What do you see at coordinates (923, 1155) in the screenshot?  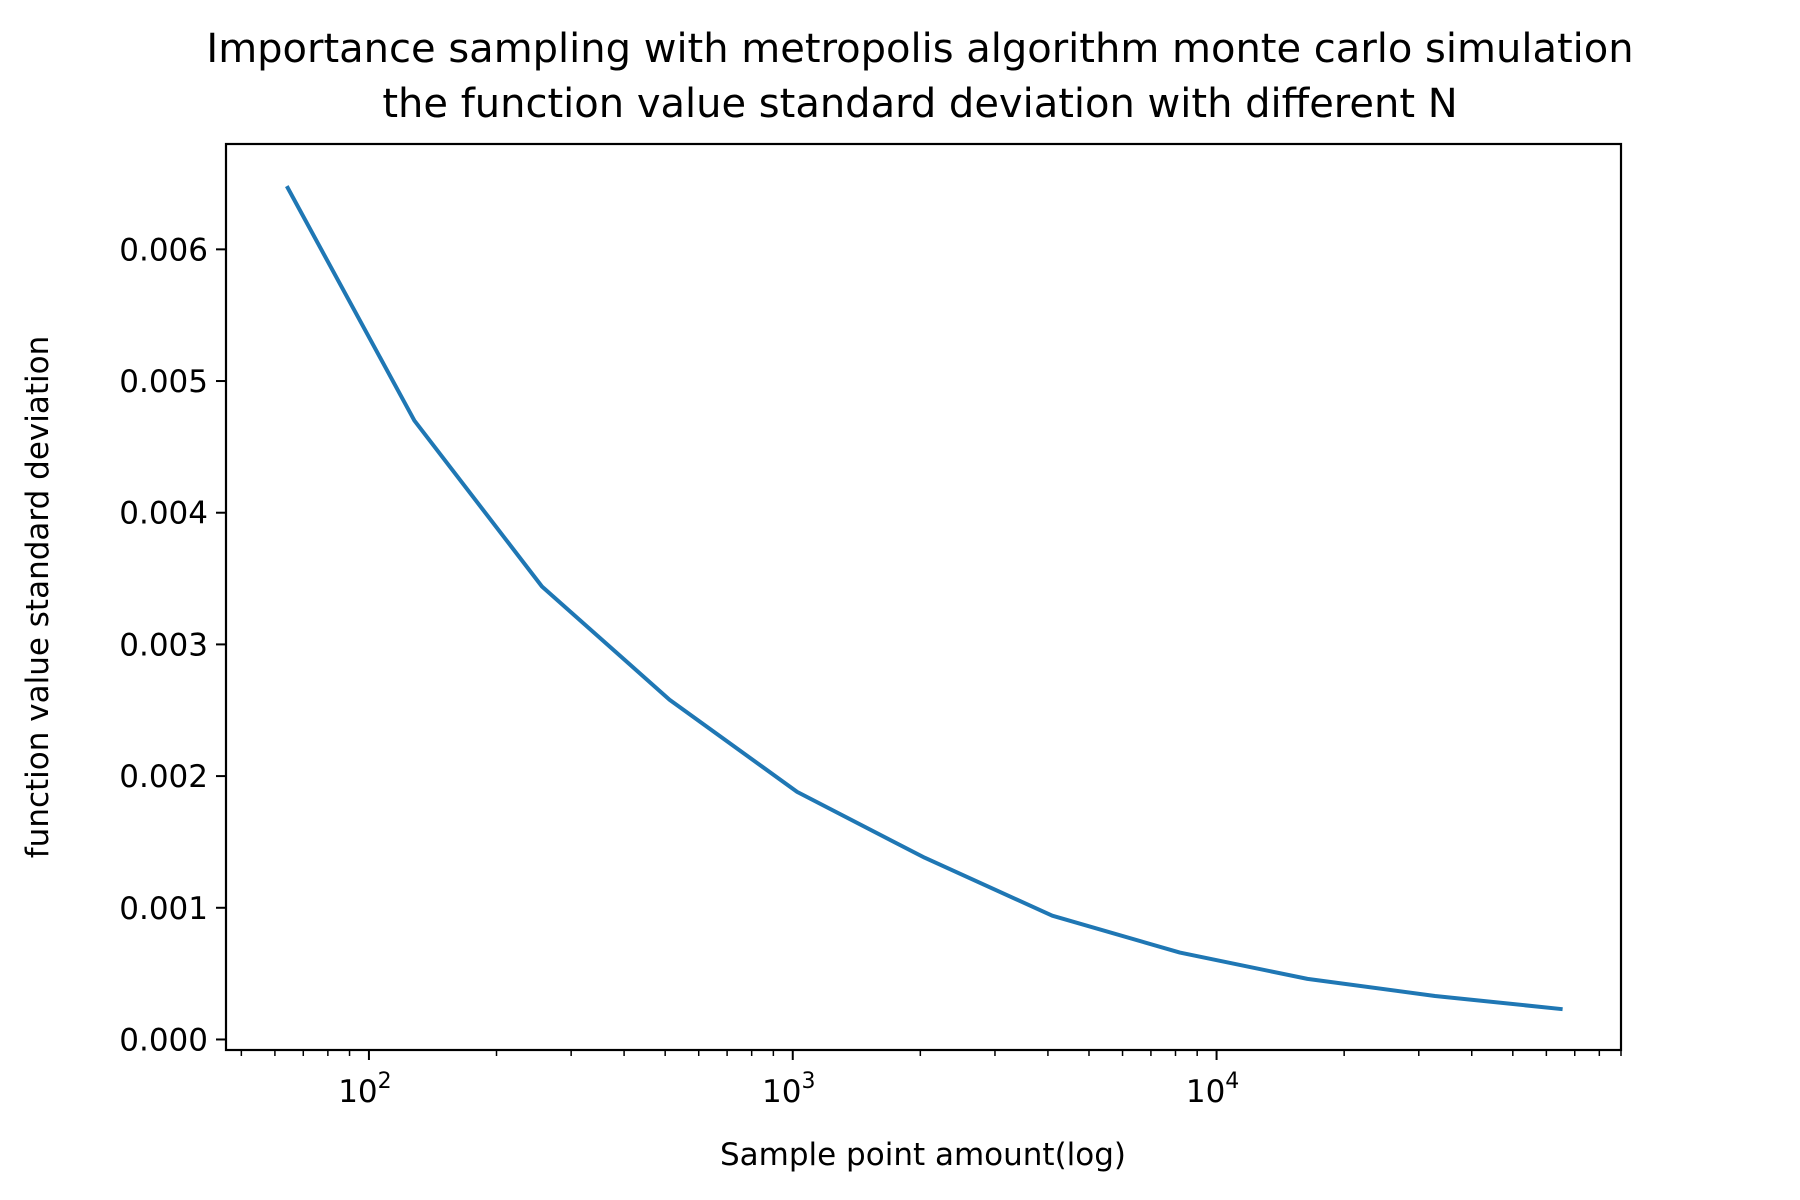 I see `x-axis-label: Sample point amount(log)` at bounding box center [923, 1155].